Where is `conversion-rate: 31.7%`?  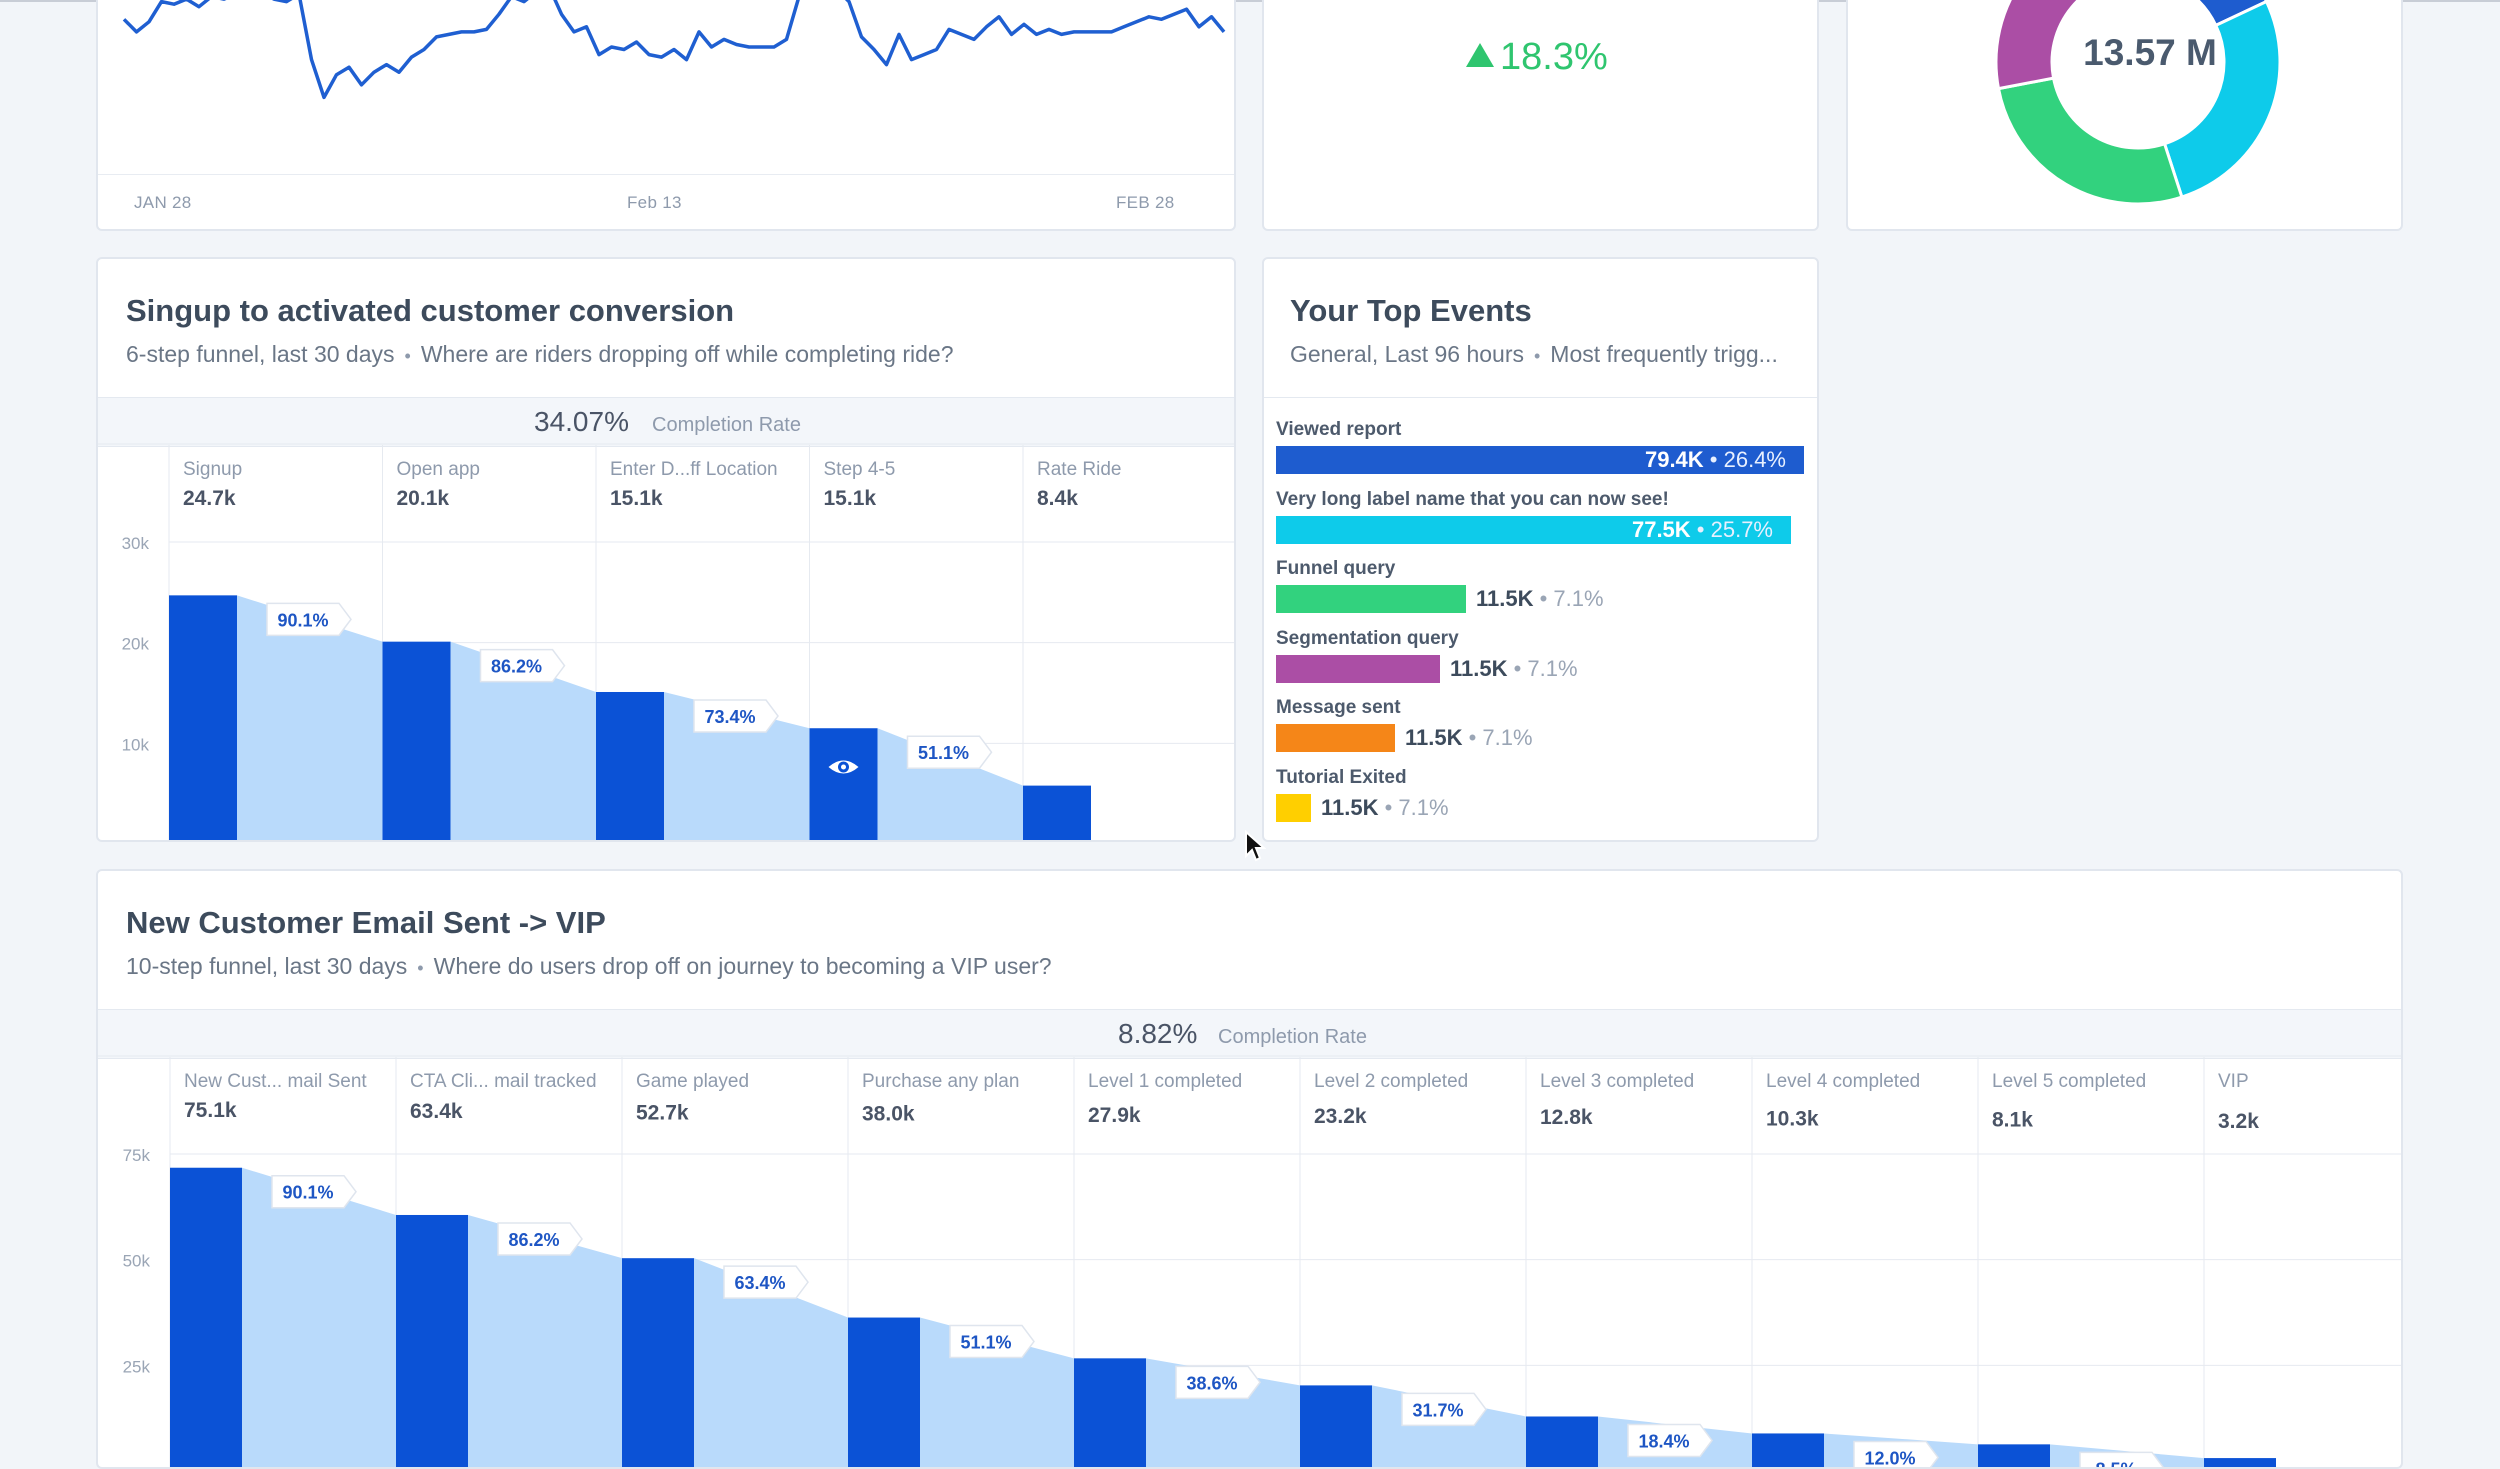
conversion-rate: 31.7% is located at coordinates (1437, 1410).